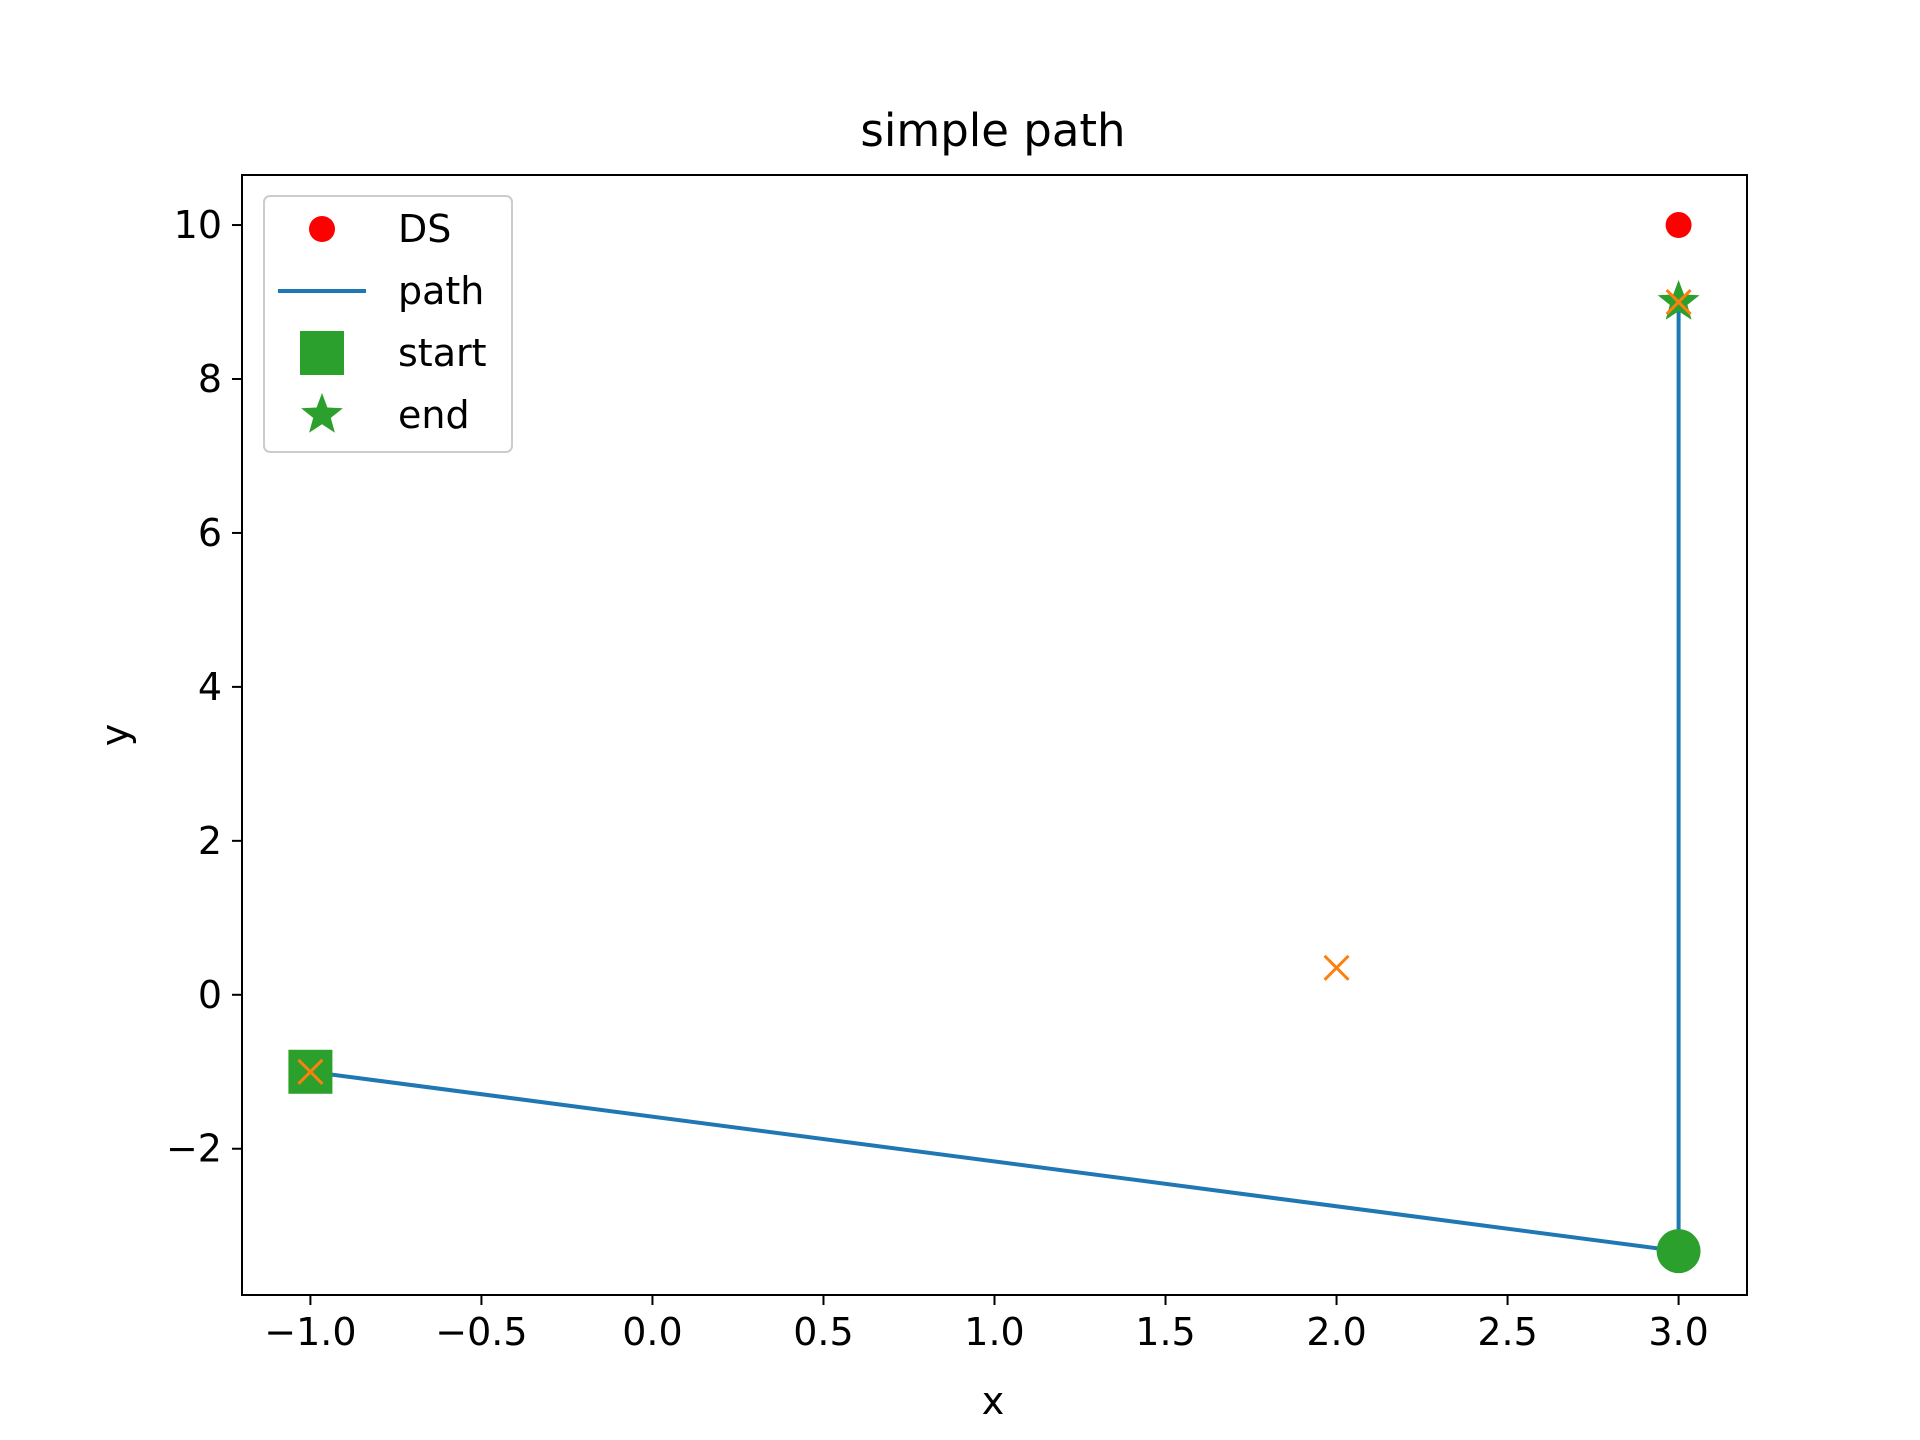 The height and width of the screenshot is (1440, 1920). What do you see at coordinates (481, 1332) in the screenshot?
I see `x-tick-label: −0.5` at bounding box center [481, 1332].